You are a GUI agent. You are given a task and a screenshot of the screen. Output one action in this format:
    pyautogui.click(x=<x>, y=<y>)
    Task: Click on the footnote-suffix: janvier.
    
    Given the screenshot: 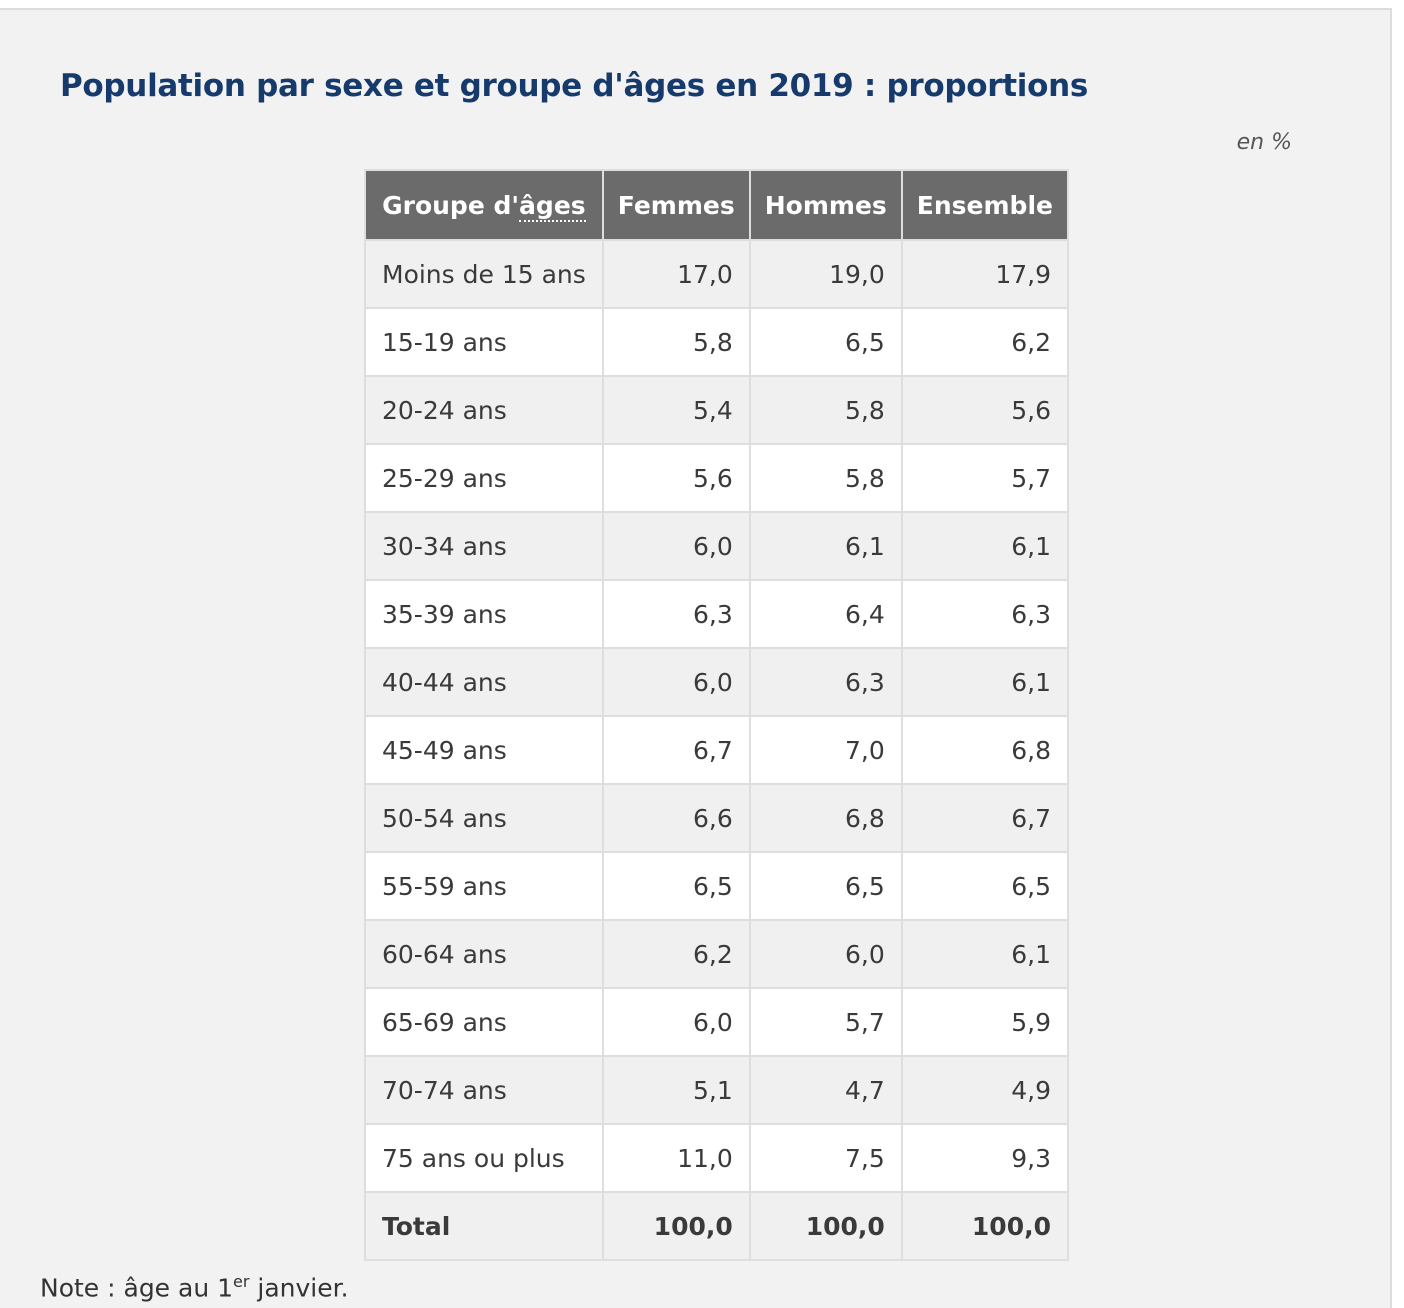 What is the action you would take?
    pyautogui.click(x=299, y=1288)
    